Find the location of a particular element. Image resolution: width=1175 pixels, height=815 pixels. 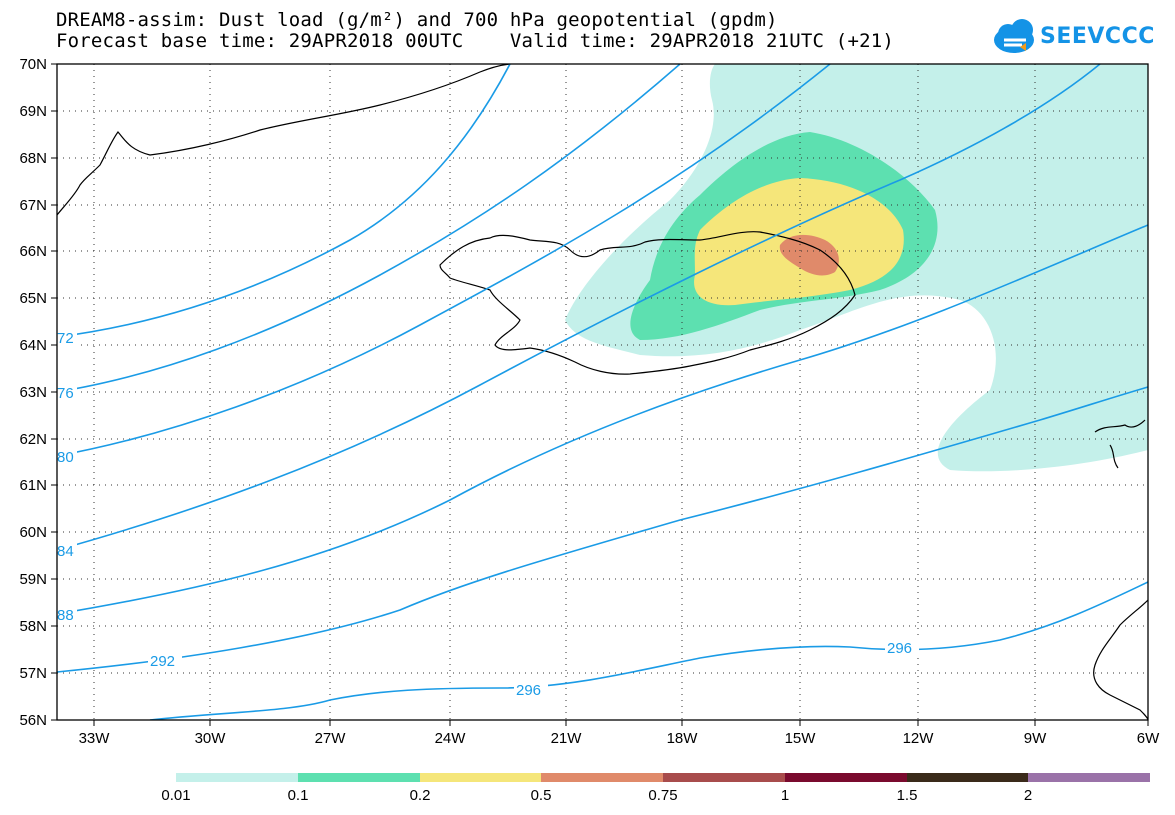

legend-label-0-1: 0.1 is located at coordinates (298, 795).